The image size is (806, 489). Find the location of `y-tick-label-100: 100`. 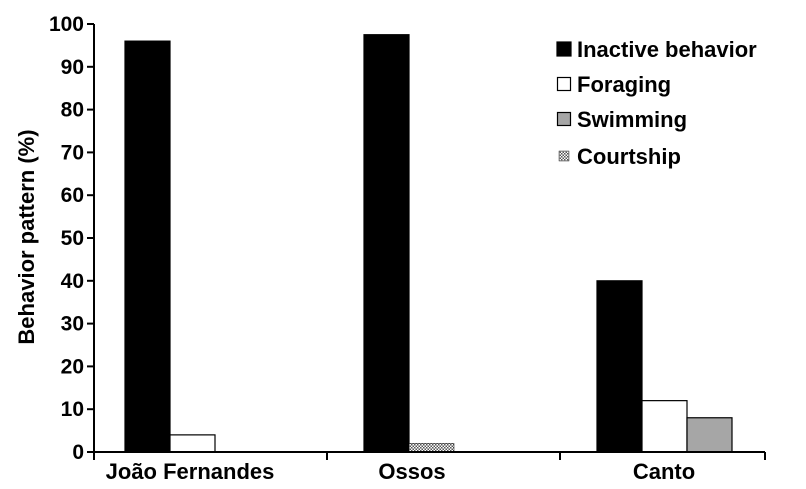

y-tick-label-100: 100 is located at coordinates (66, 24).